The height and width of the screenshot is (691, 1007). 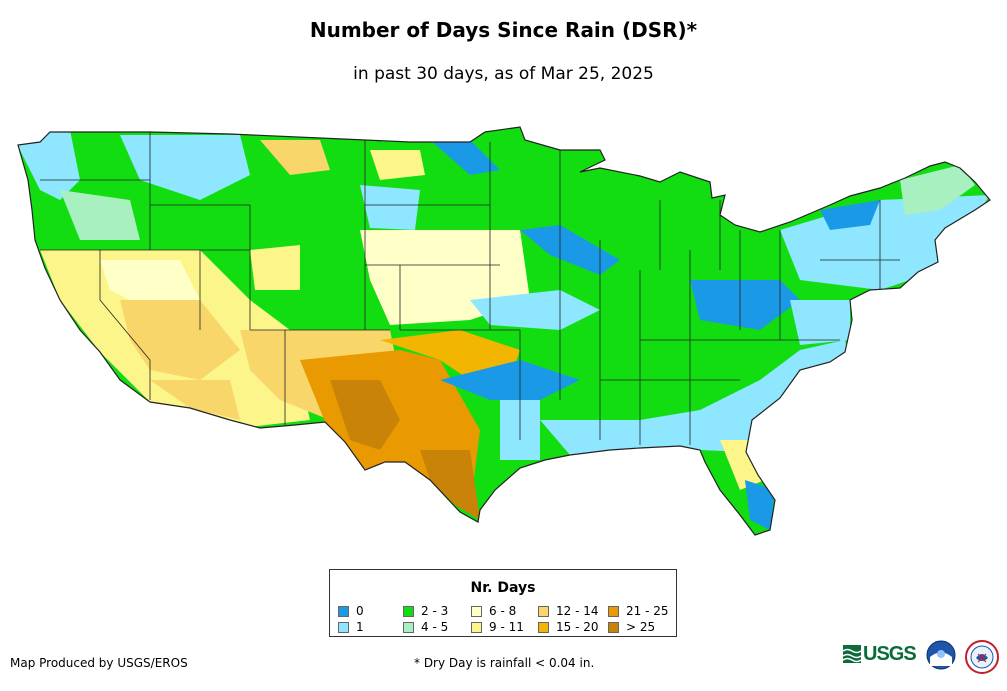 What do you see at coordinates (641, 627) in the screenshot?
I see `legend-label: > 25` at bounding box center [641, 627].